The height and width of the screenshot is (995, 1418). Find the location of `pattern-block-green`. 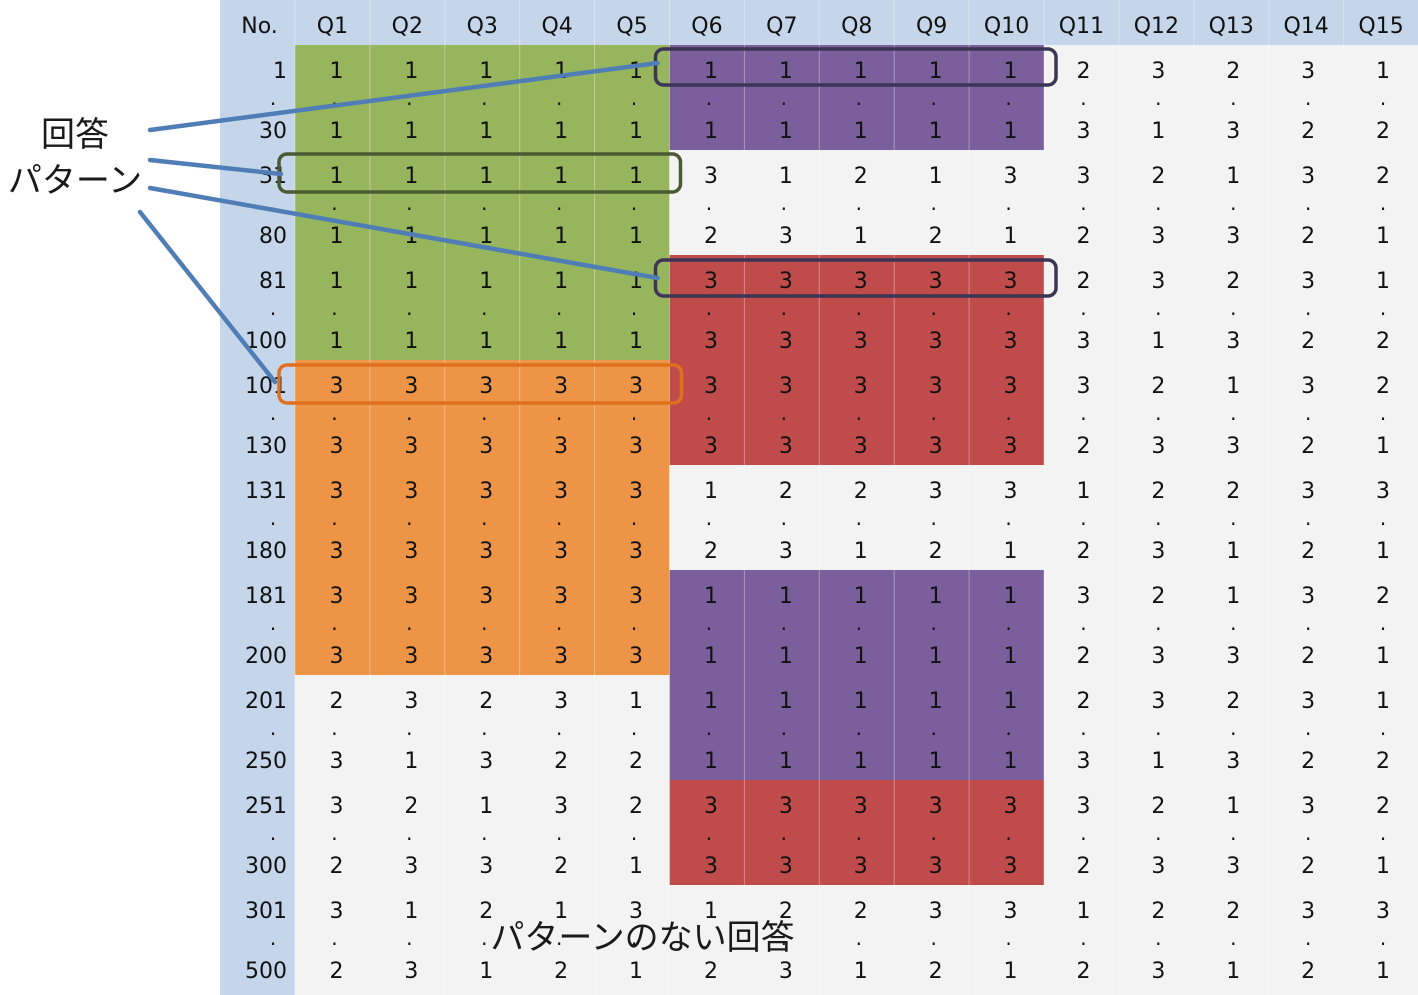

pattern-block-green is located at coordinates (482, 202).